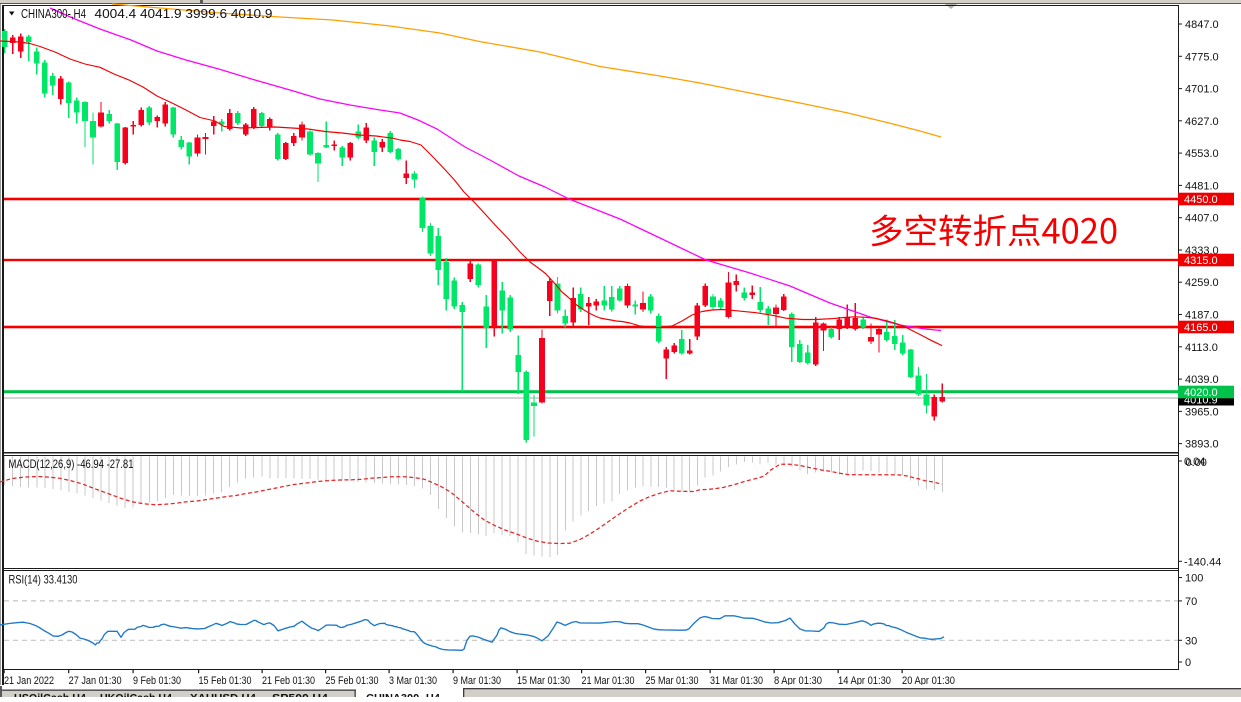  Describe the element at coordinates (736, 681) in the screenshot. I see `svg-text: 31 Mar 01:30` at that location.